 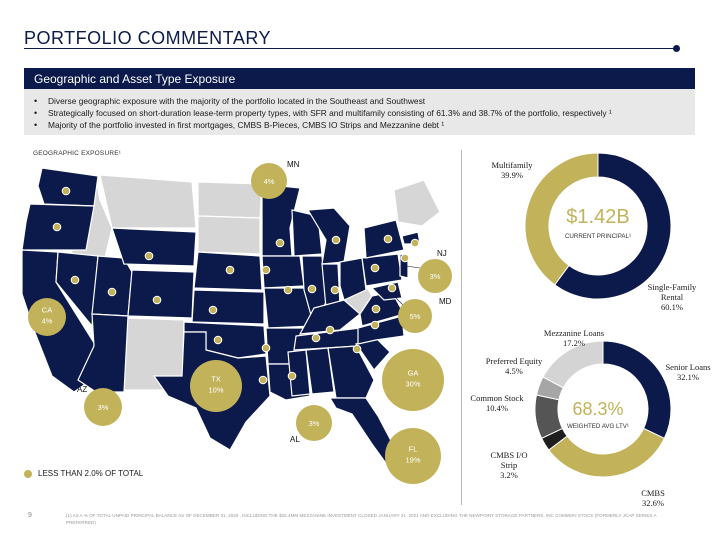 What do you see at coordinates (351, 372) in the screenshot?
I see `state-georgia` at bounding box center [351, 372].